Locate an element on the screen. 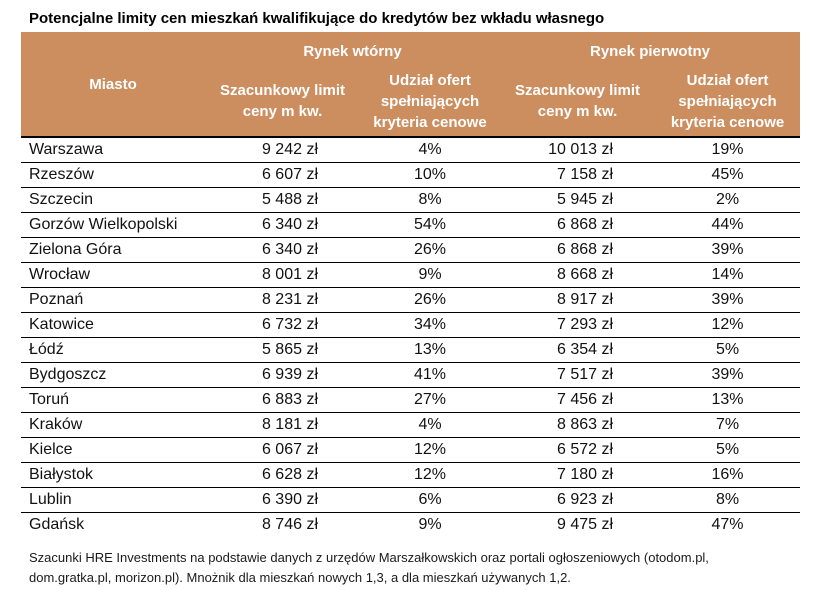  table-row: Katowice 6 732 zł 34% 7 293 zł 12% is located at coordinates (411, 325).